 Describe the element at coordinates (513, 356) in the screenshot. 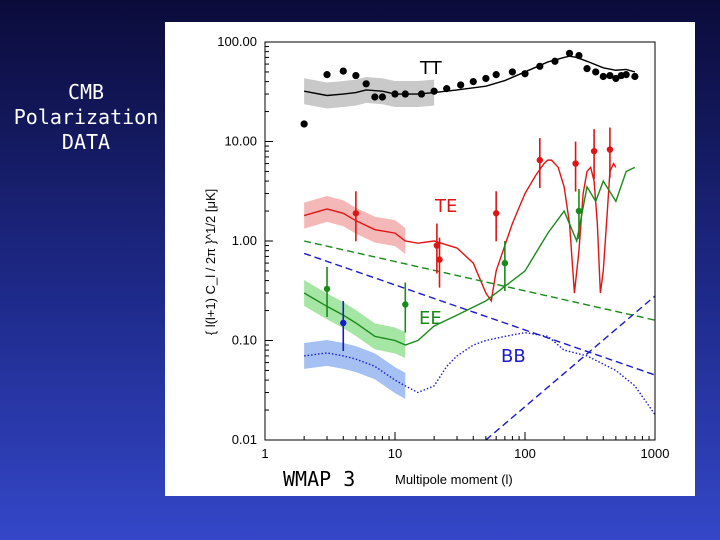

I see `annotation-bb: BB` at that location.